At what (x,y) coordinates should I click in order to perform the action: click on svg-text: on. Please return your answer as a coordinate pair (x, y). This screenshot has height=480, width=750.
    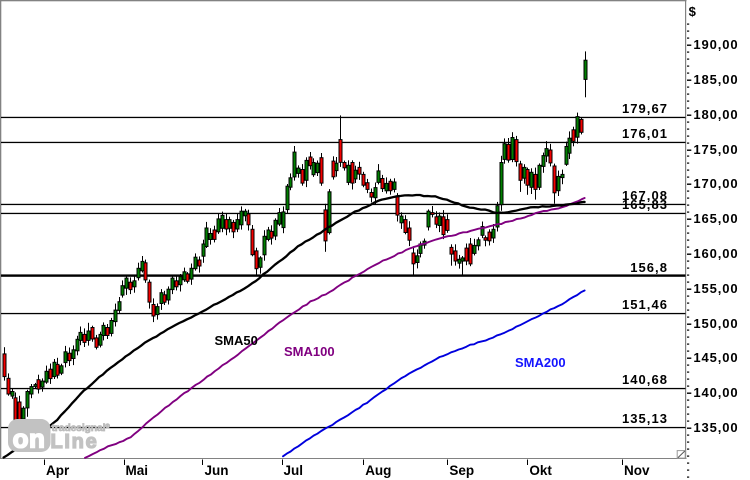
    Looking at the image, I should click on (28, 438).